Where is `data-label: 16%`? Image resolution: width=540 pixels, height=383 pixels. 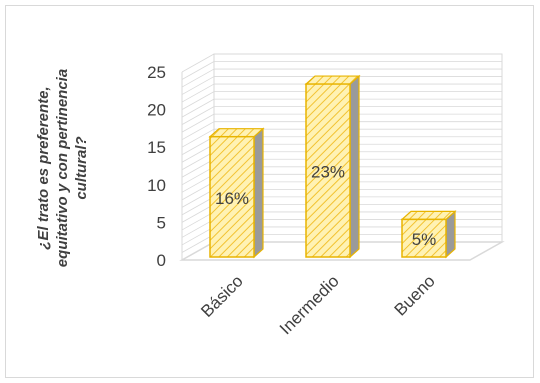
data-label: 16% is located at coordinates (232, 198).